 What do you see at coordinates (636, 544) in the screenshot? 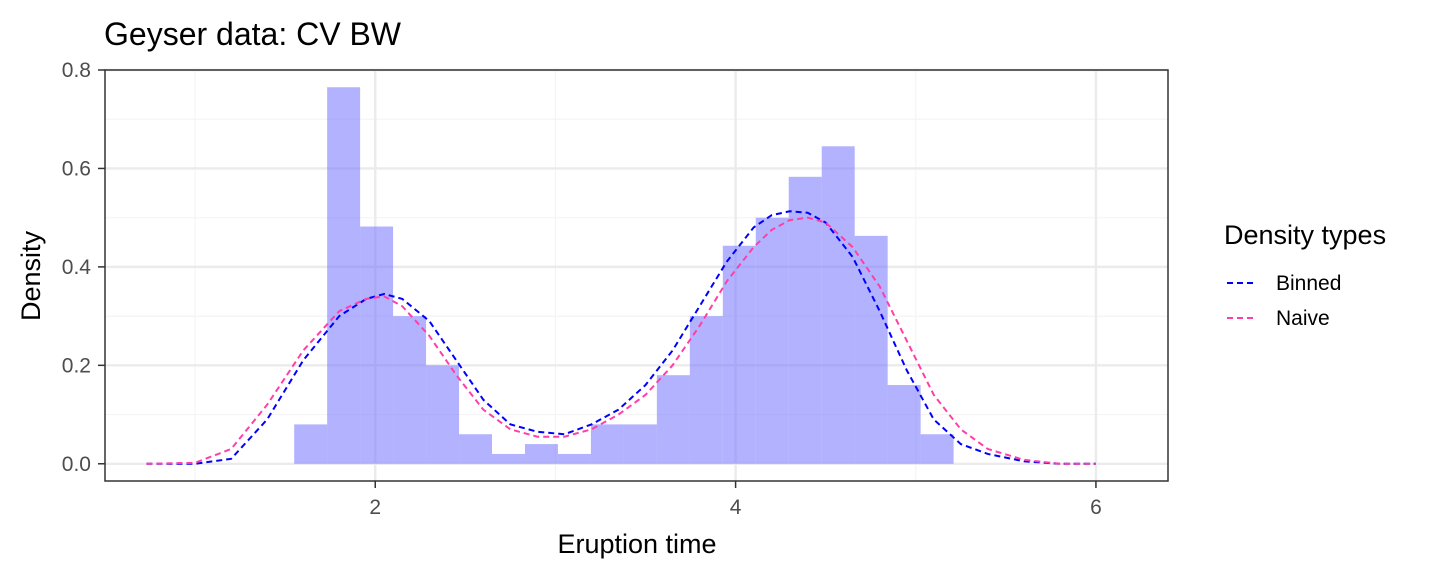
I see `x-axis-title: Eruption time` at bounding box center [636, 544].